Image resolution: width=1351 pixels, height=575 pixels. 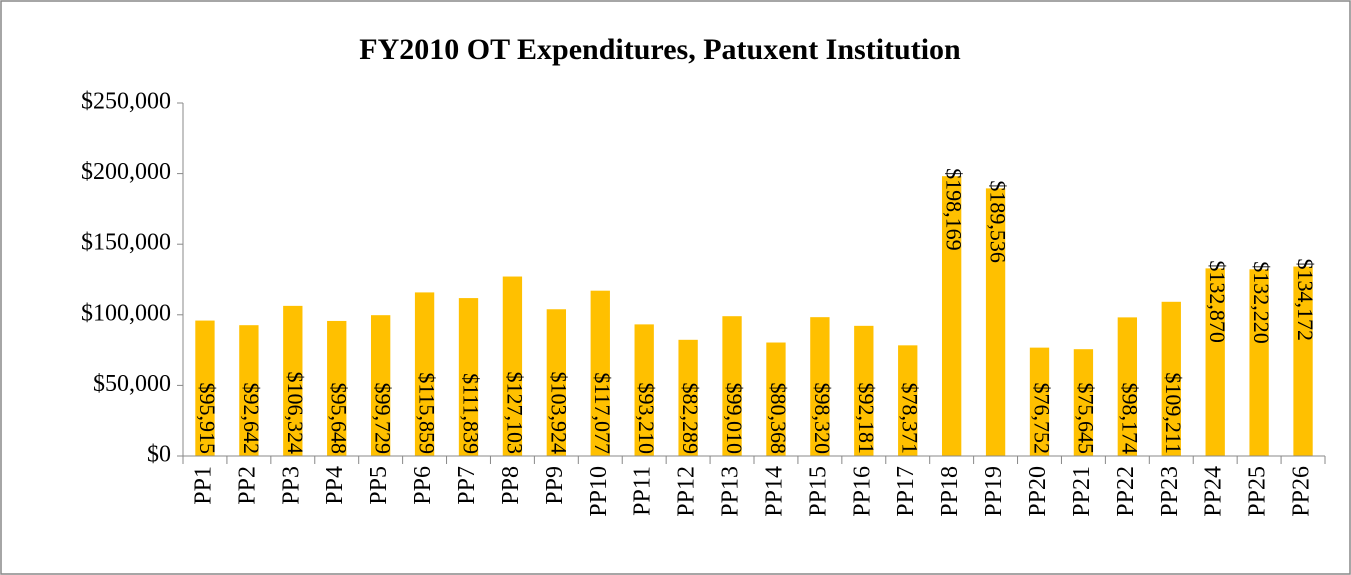 I want to click on x-tick-label: PP18, so click(x=950, y=491).